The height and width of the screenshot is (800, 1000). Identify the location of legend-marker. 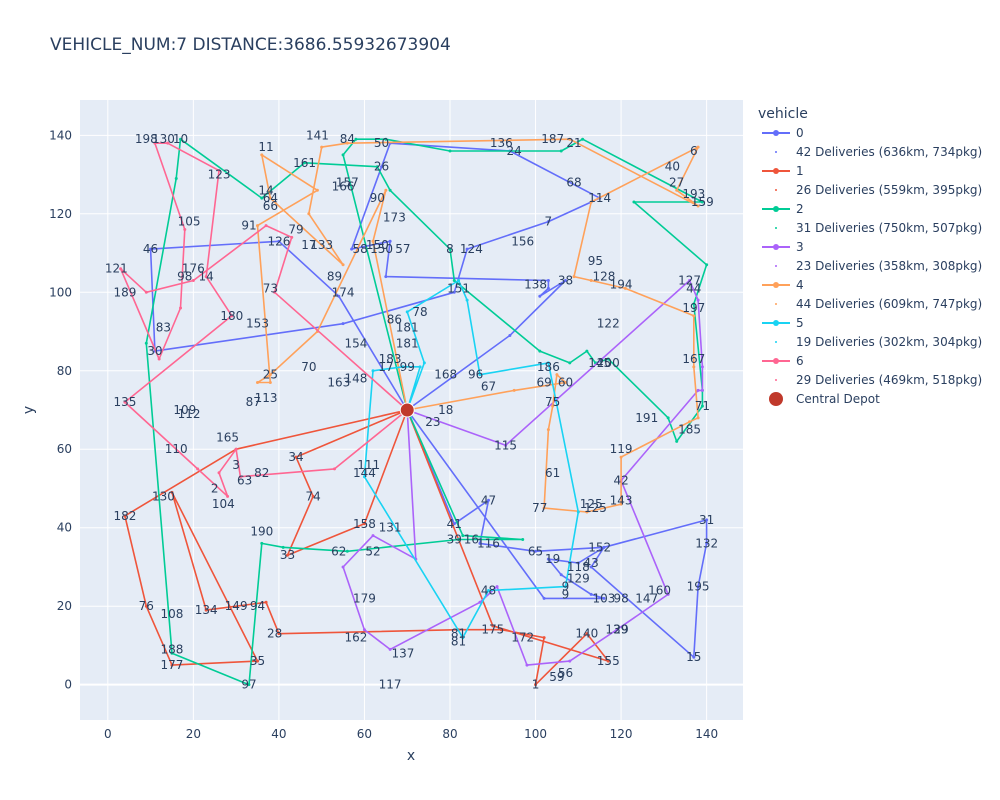
(776, 361).